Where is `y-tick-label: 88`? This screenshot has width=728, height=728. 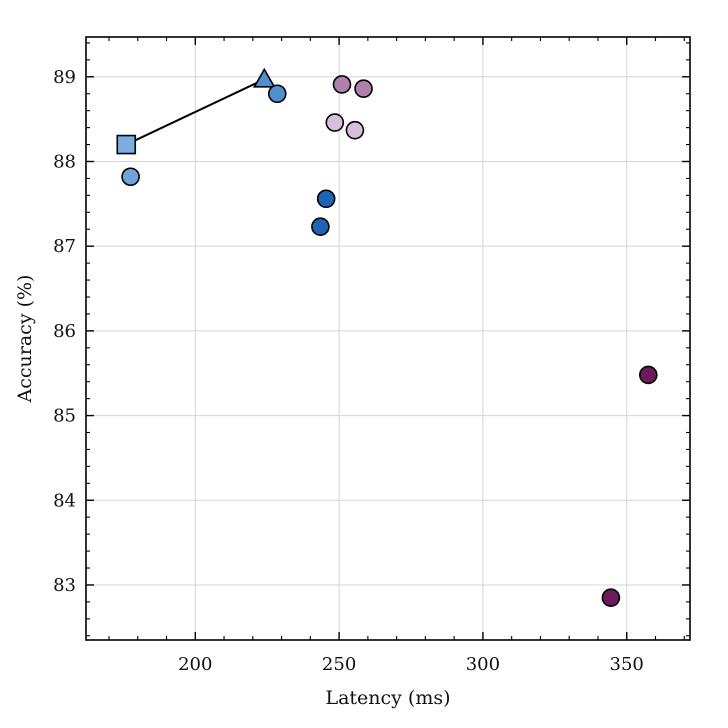 y-tick-label: 88 is located at coordinates (64, 161).